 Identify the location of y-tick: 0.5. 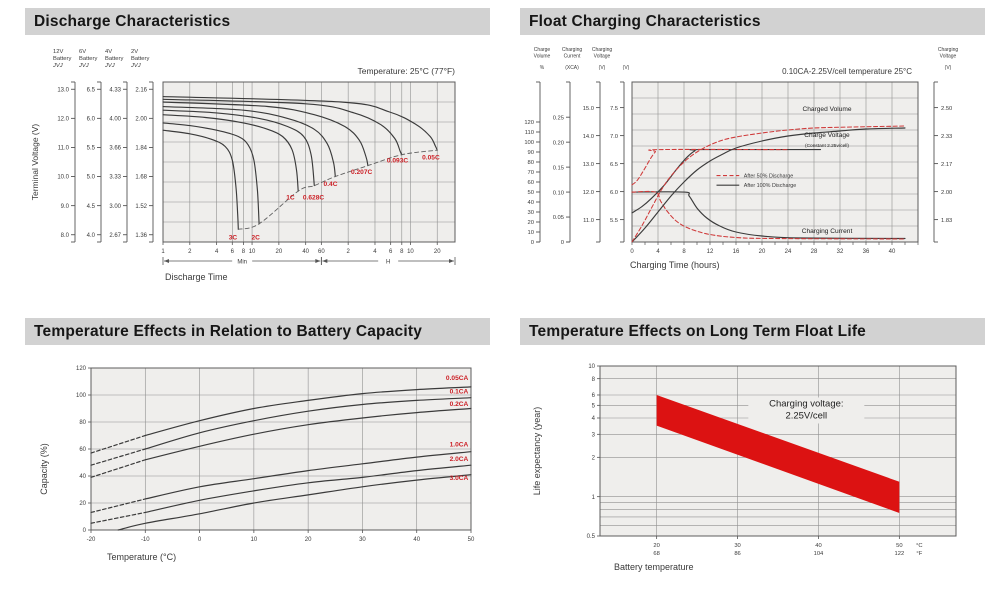
(591, 537).